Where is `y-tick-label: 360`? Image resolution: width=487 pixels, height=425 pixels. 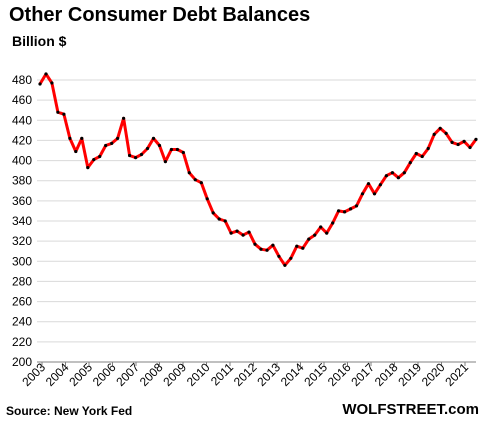 y-tick-label: 360 is located at coordinates (22, 201).